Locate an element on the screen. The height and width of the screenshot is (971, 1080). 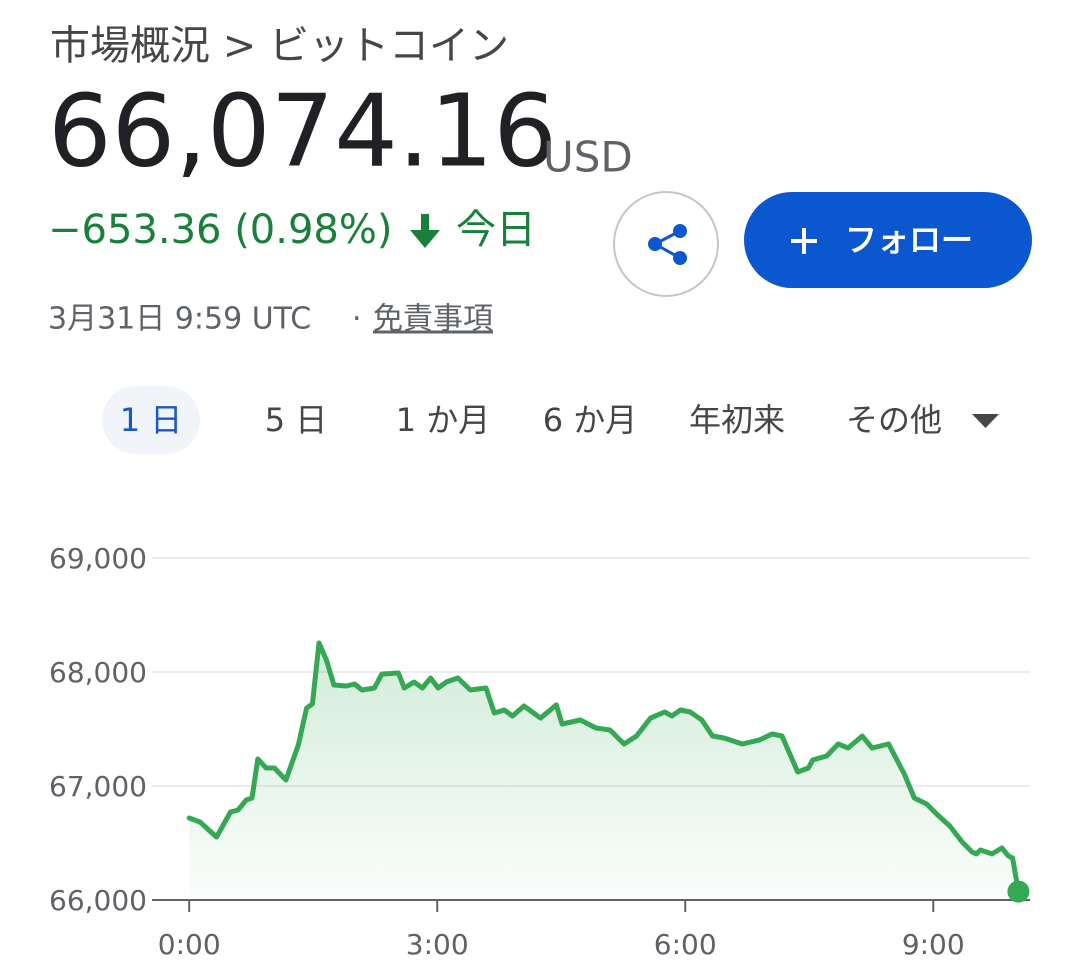
timestamp: 3月31日 9:59 UTC is located at coordinates (179, 319).